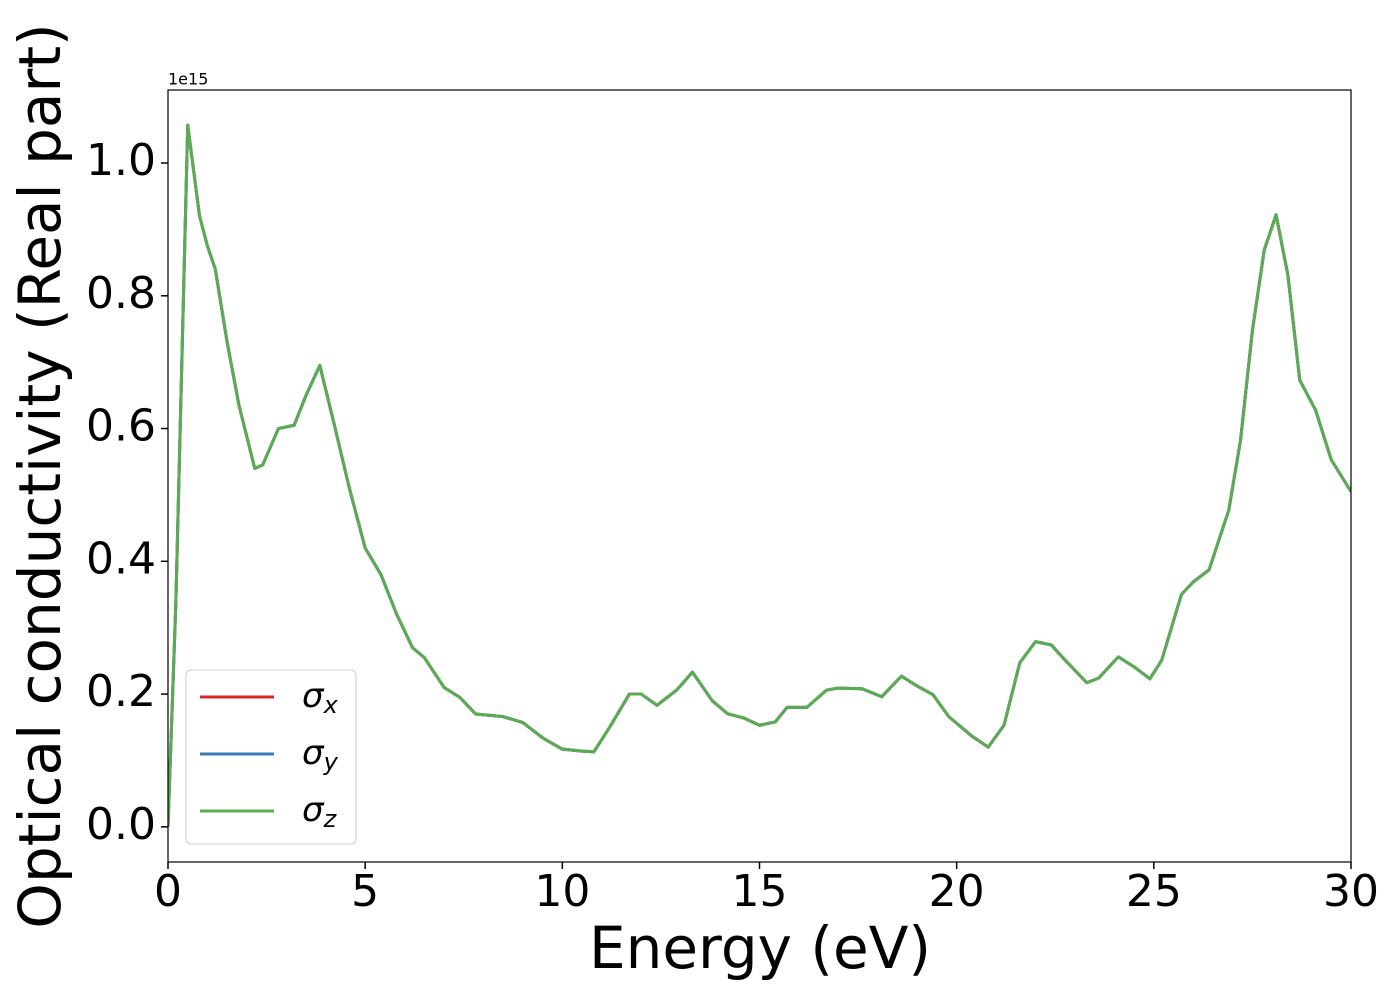 The height and width of the screenshot is (1000, 1400). I want to click on y-tick-label: 0.0, so click(121, 824).